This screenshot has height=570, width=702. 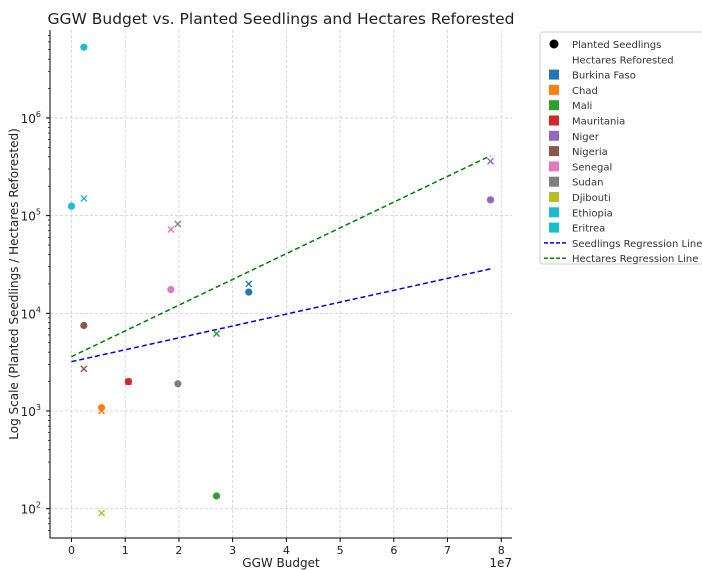 I want to click on legend-item: Seedlings Regression Line, so click(x=623, y=244).